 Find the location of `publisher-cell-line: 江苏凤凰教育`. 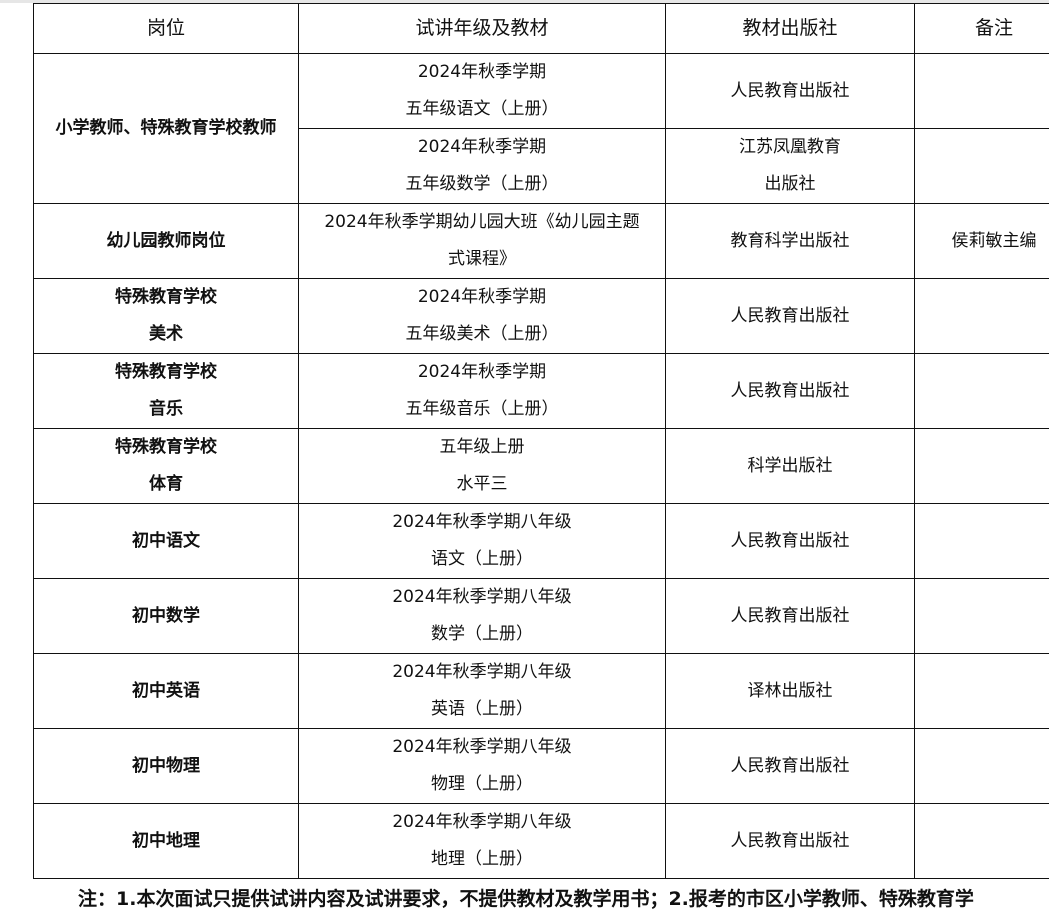

publisher-cell-line: 江苏凤凰教育 is located at coordinates (790, 147).